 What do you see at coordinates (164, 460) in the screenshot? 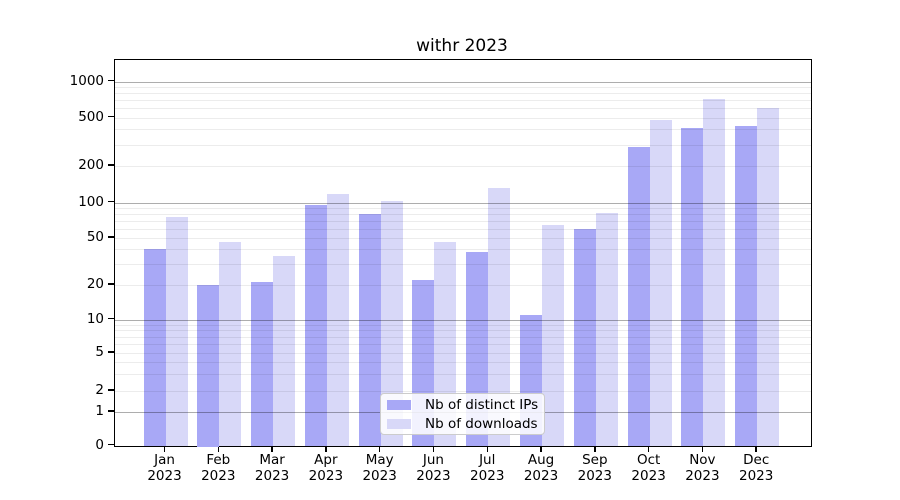
I see `x-tick-month: Jan` at bounding box center [164, 460].